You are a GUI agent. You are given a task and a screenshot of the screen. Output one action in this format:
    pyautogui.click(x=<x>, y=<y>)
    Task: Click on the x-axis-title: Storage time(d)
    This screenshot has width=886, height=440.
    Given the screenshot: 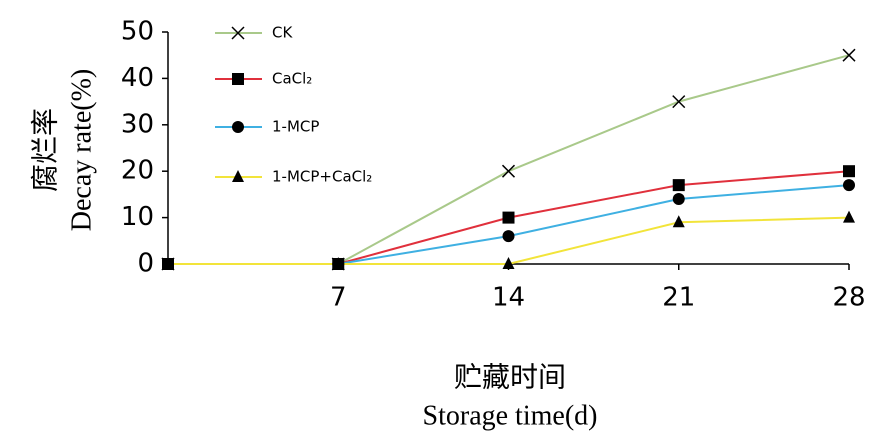 What is the action you would take?
    pyautogui.click(x=510, y=415)
    